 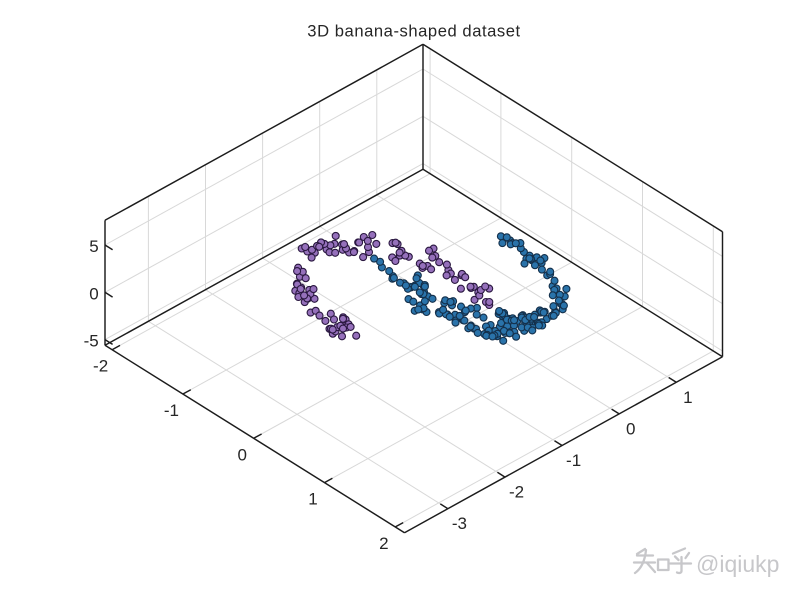 I want to click on svg-text: -3, so click(x=459, y=523).